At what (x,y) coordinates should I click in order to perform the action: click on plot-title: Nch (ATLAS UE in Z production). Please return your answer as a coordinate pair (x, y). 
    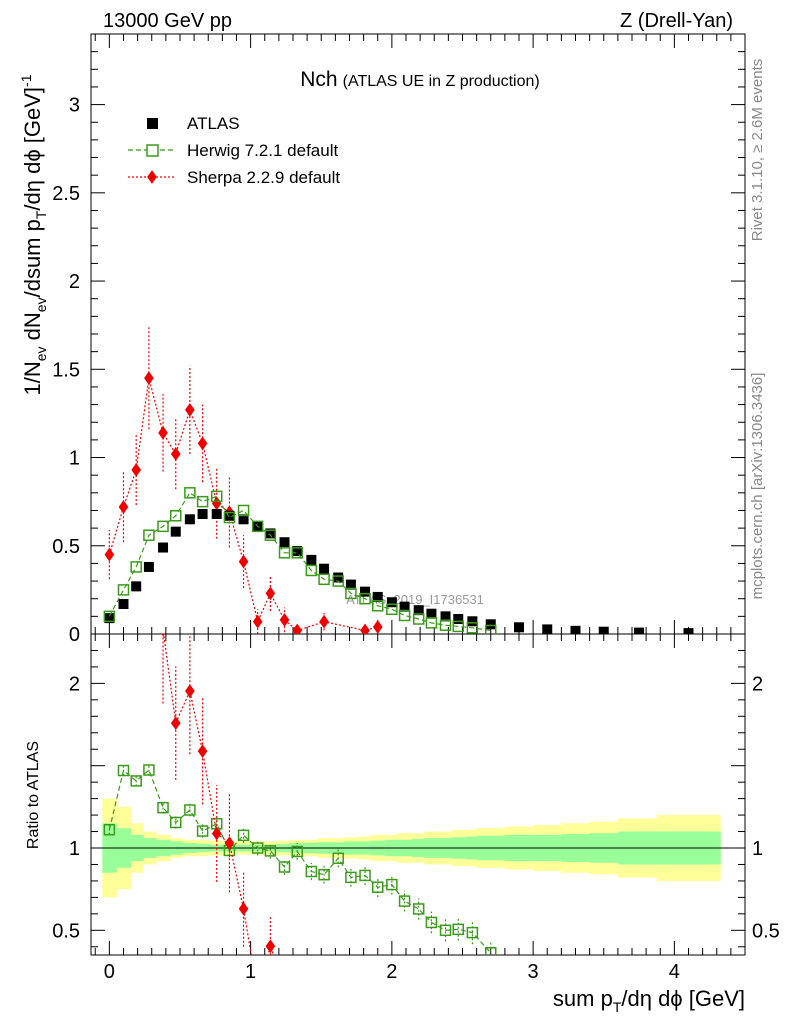
    Looking at the image, I should click on (419, 79).